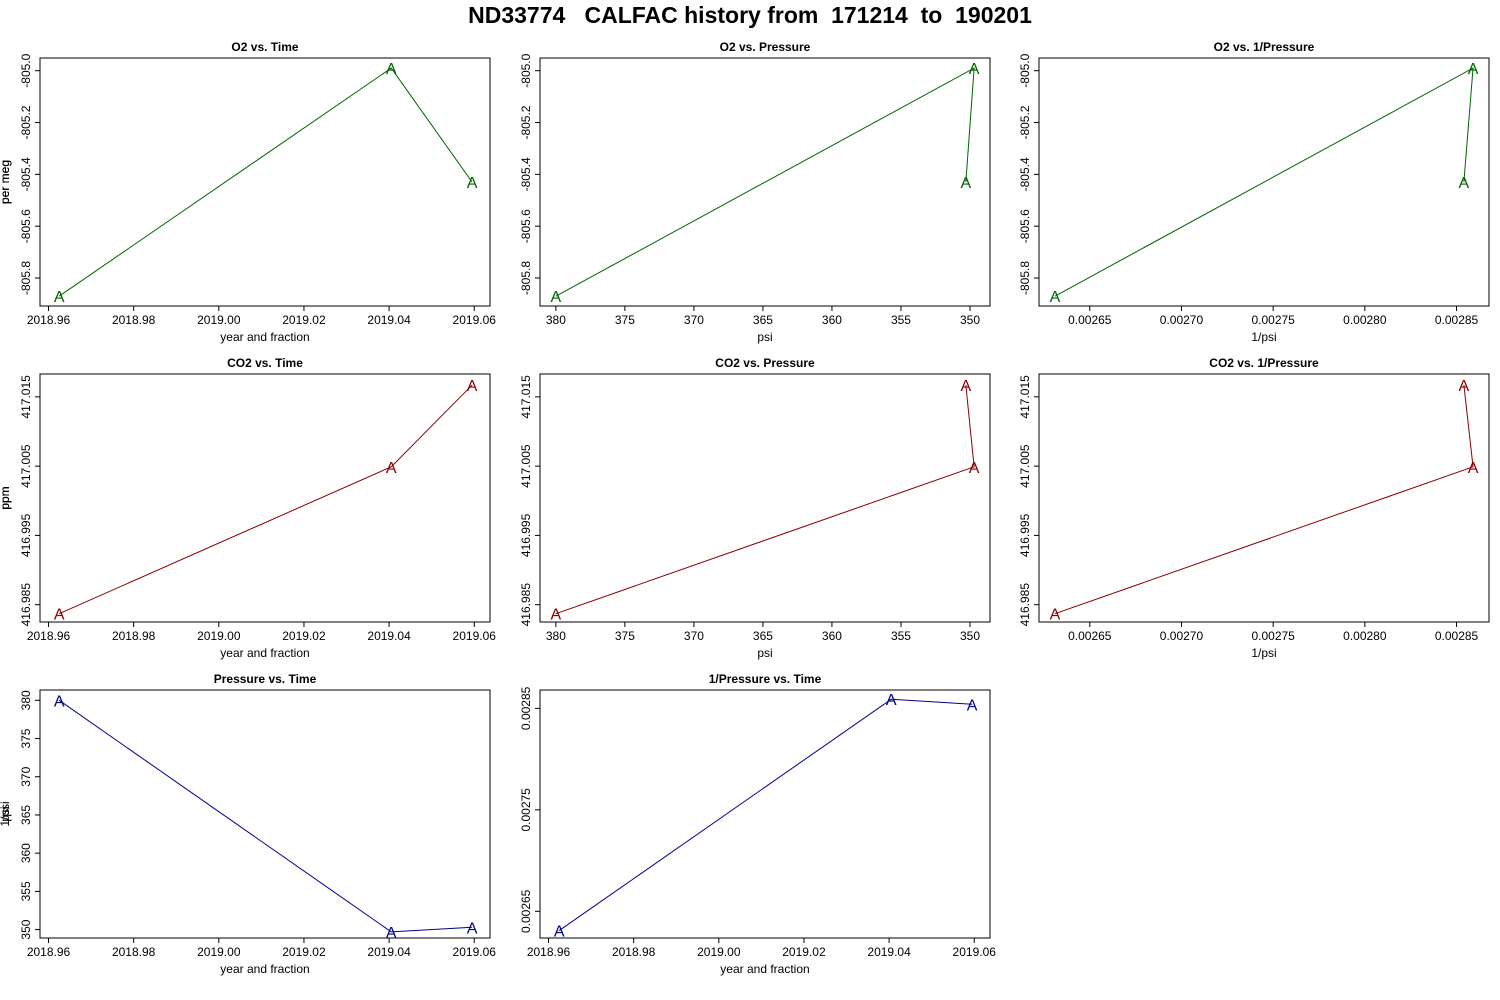 This screenshot has width=1500, height=1000. I want to click on x-tick-label: 380, so click(556, 636).